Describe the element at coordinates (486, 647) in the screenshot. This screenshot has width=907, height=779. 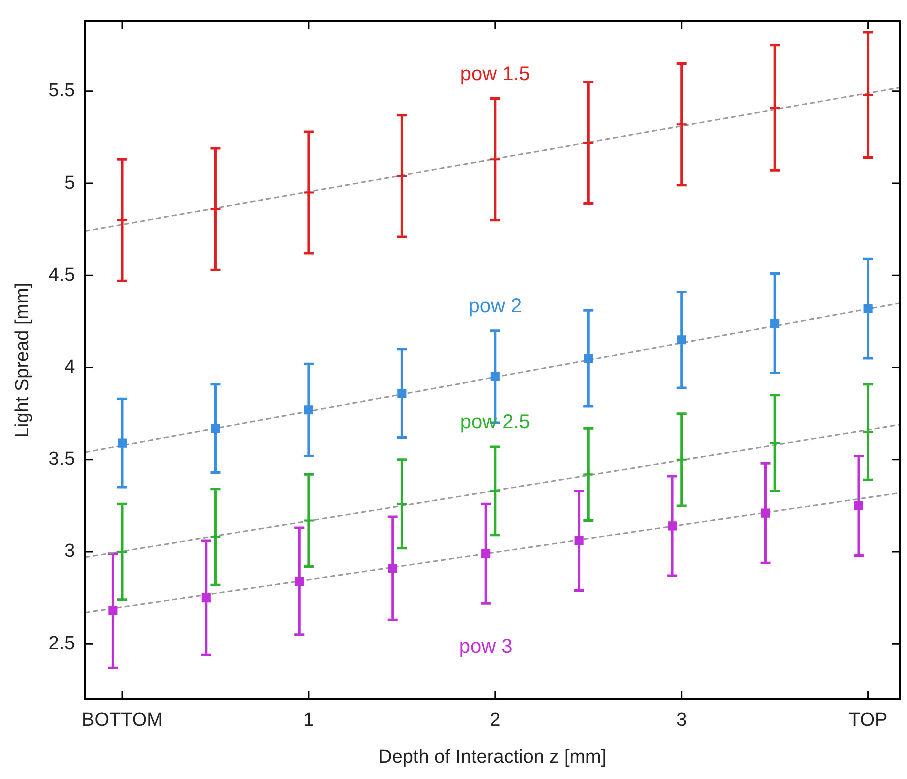
I see `text: pow 3` at that location.